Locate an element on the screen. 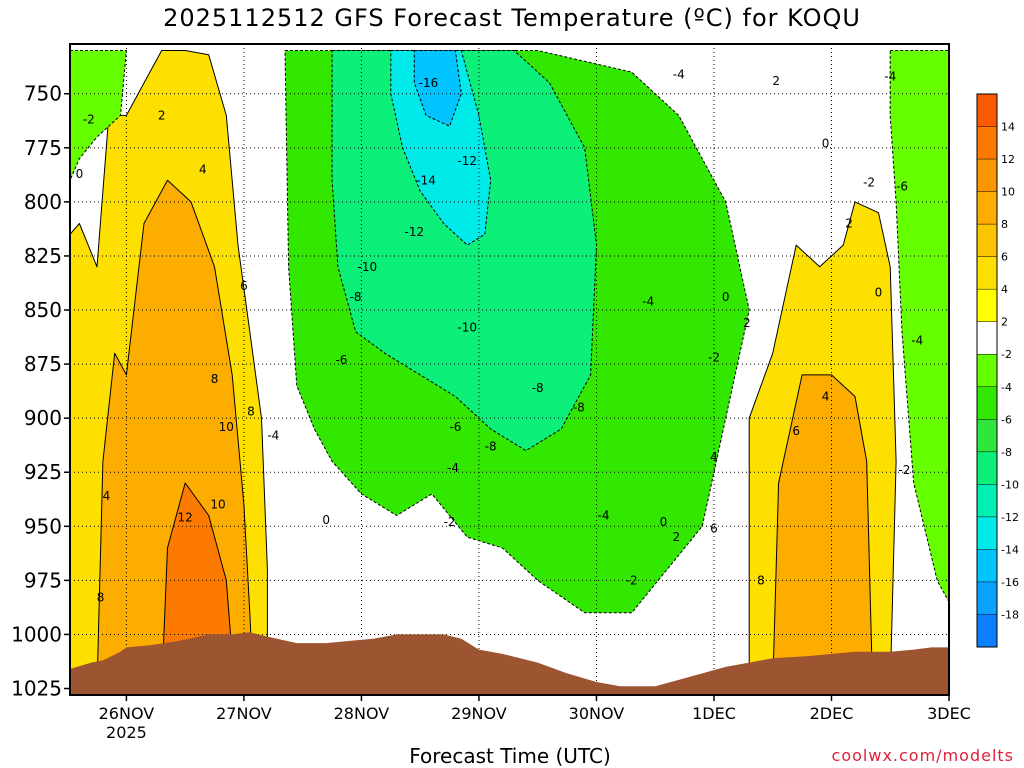  colorbar-label: -12 is located at coordinates (1010, 517).